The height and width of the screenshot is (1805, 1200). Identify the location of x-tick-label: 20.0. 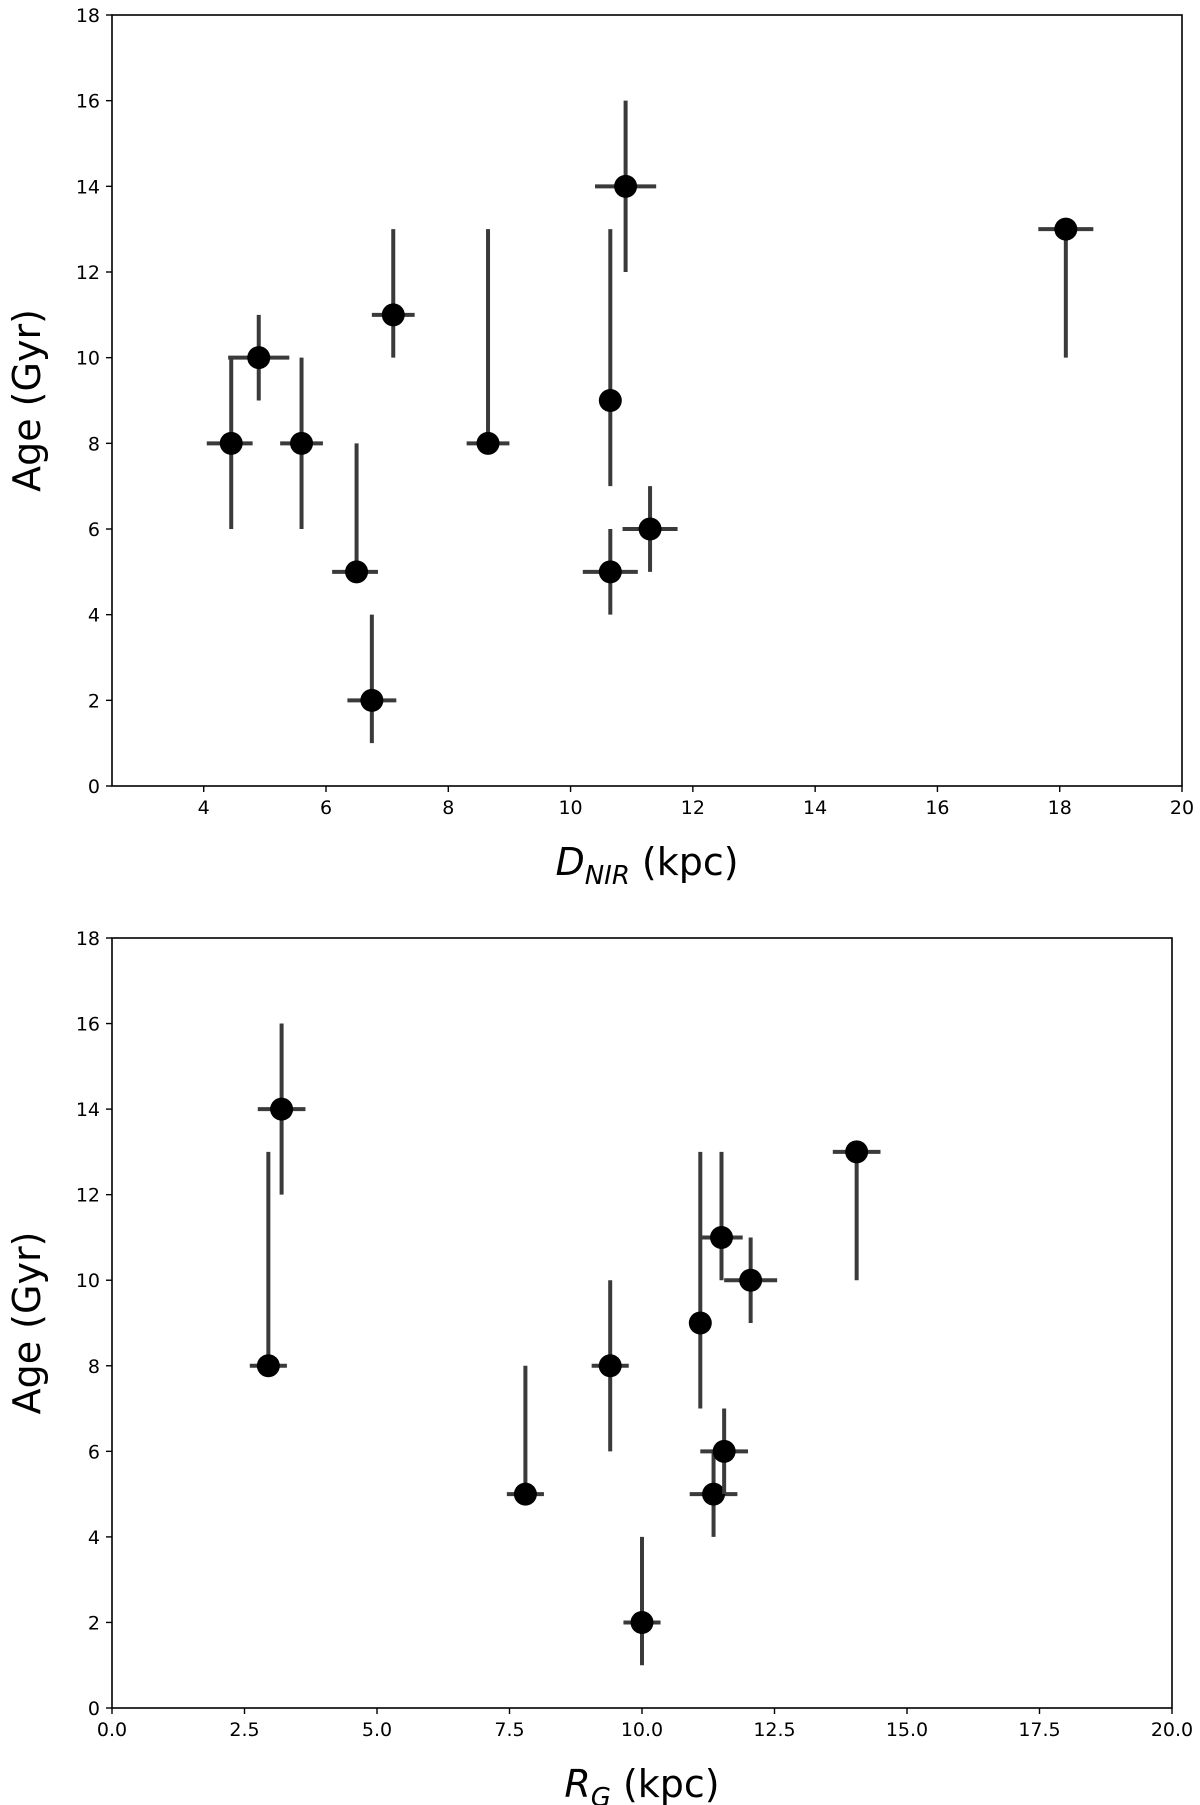
(1172, 1730).